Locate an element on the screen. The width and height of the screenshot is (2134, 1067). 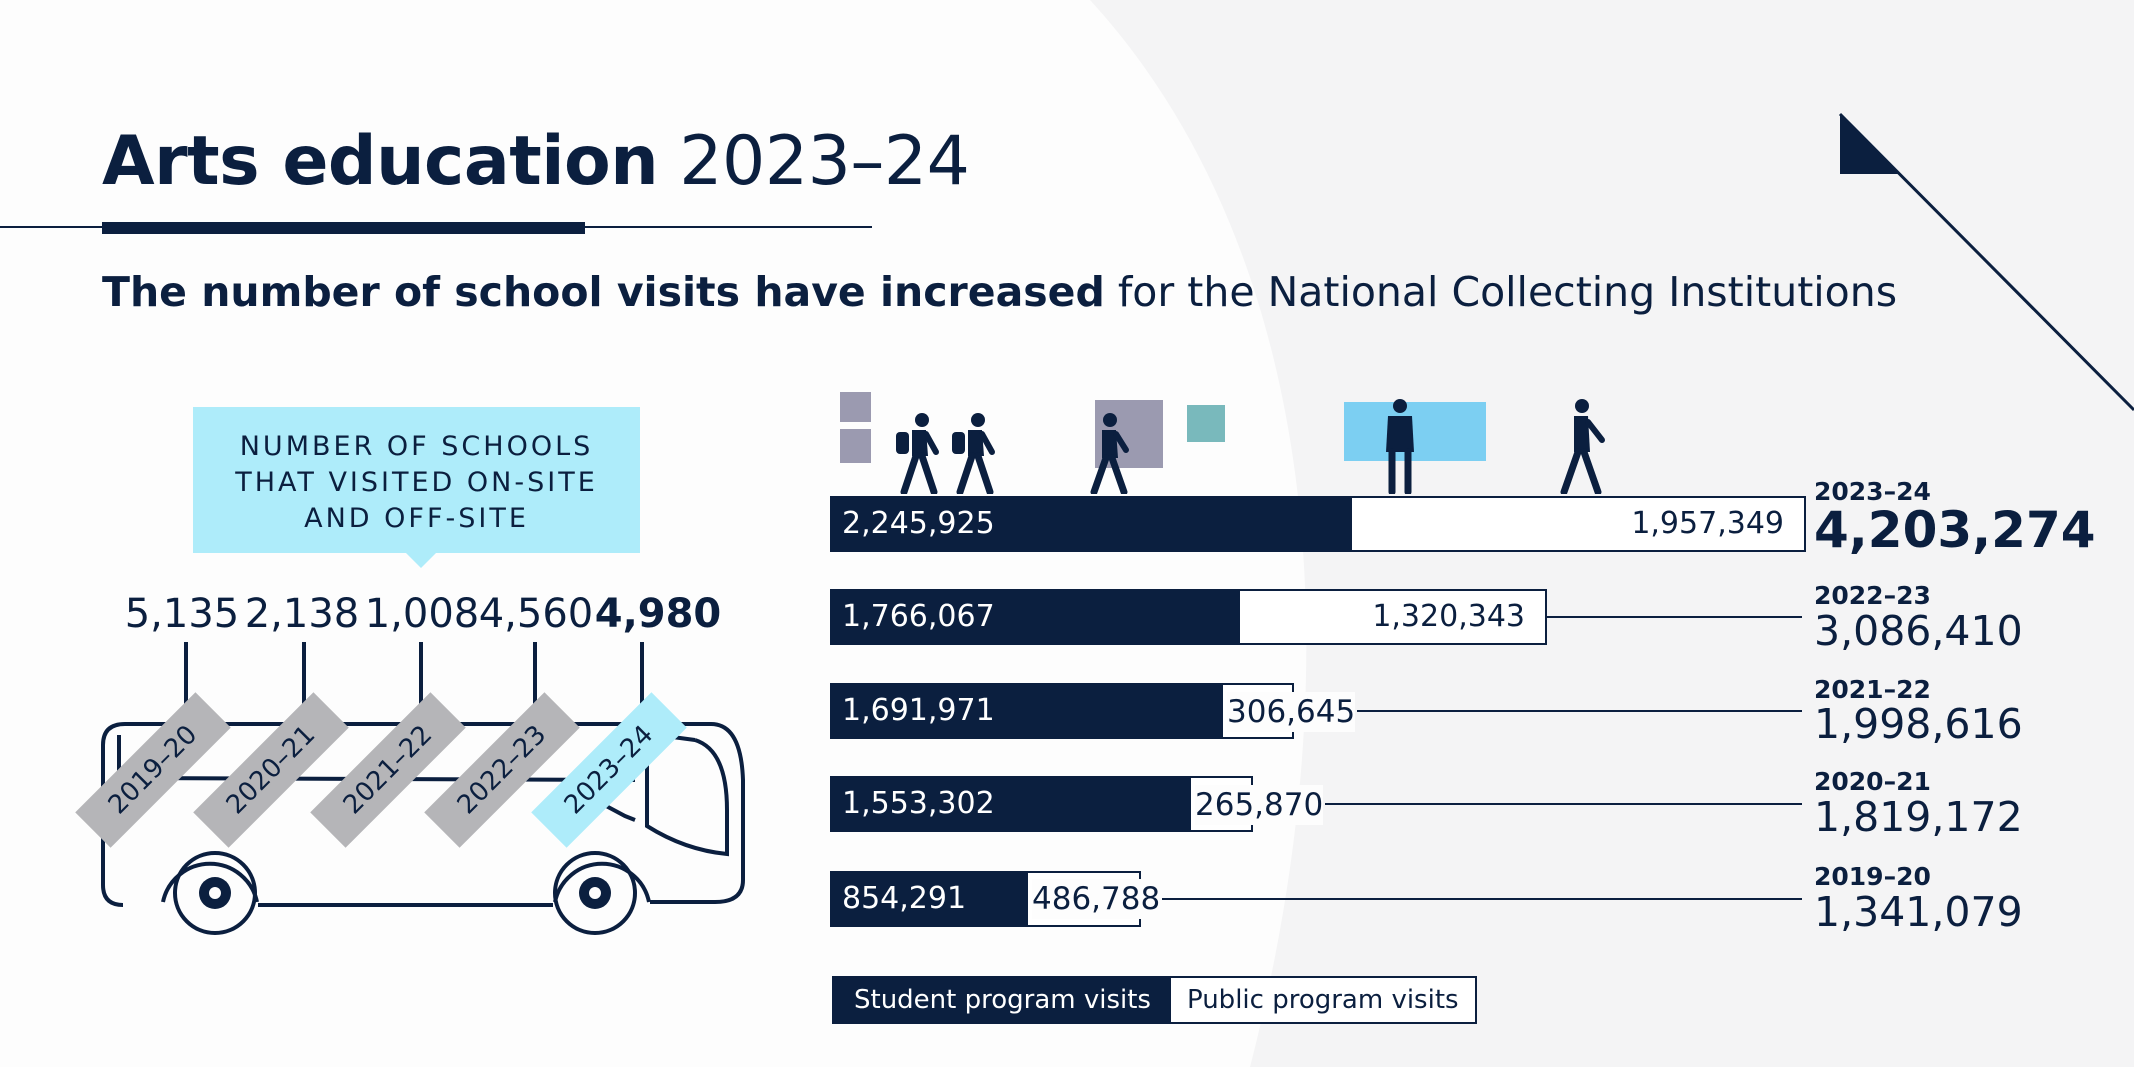
callout-pointer is located at coordinates (421, 560).